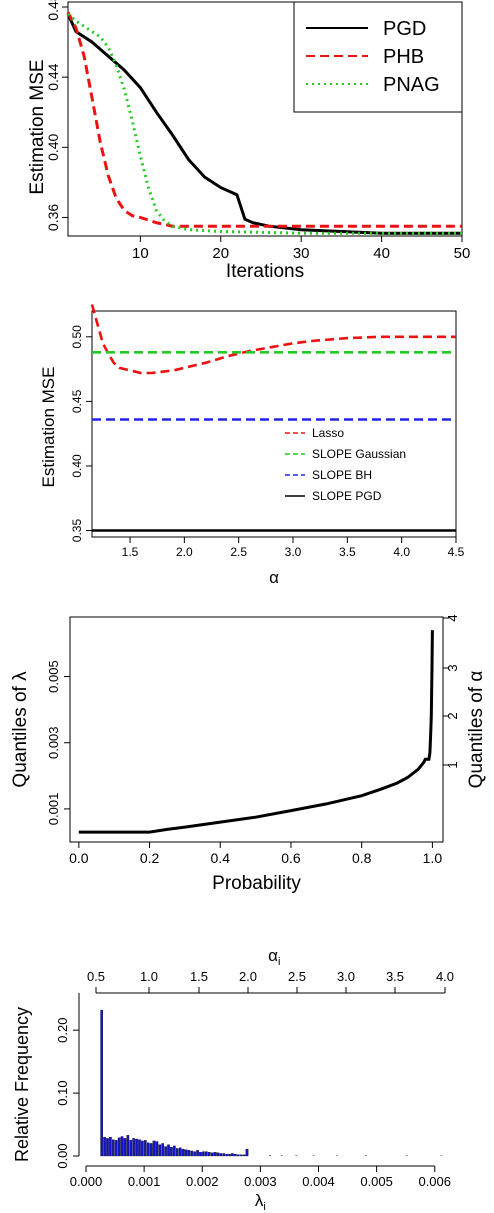 The image size is (494, 1213). I want to click on y-tick-label: 0.44, so click(53, 76).